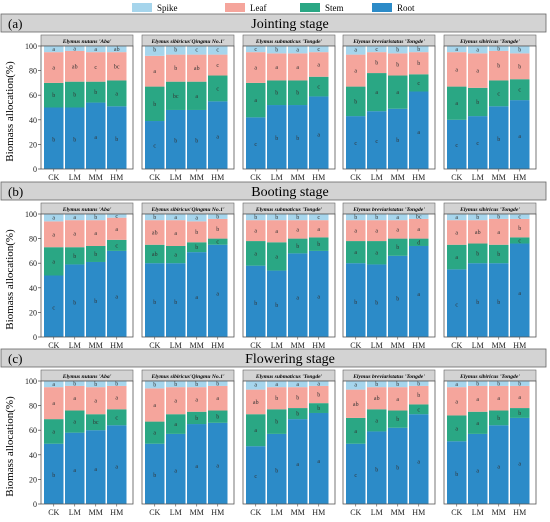  Describe the element at coordinates (33, 430) in the screenshot. I see `y-tick-label: 60` at that location.